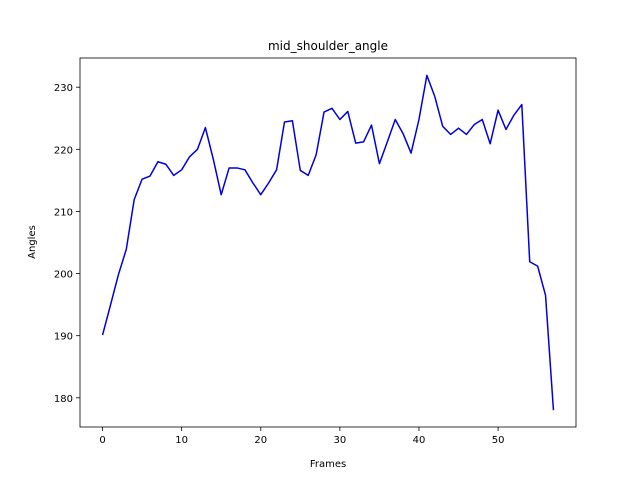  Describe the element at coordinates (63, 150) in the screenshot. I see `y-tick-label: 220` at that location.